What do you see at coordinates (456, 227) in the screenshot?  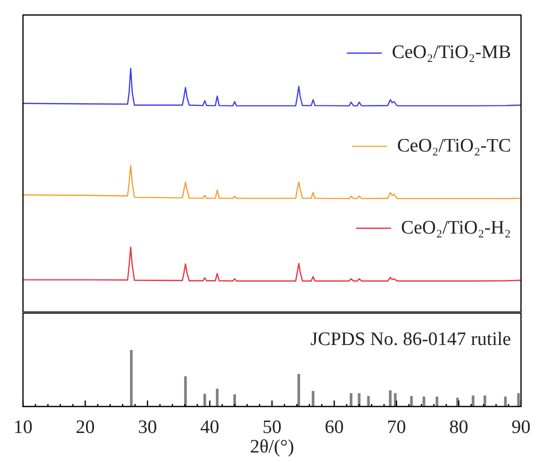 I see `legend-label: CeO₂/TiO₂-H₂` at bounding box center [456, 227].